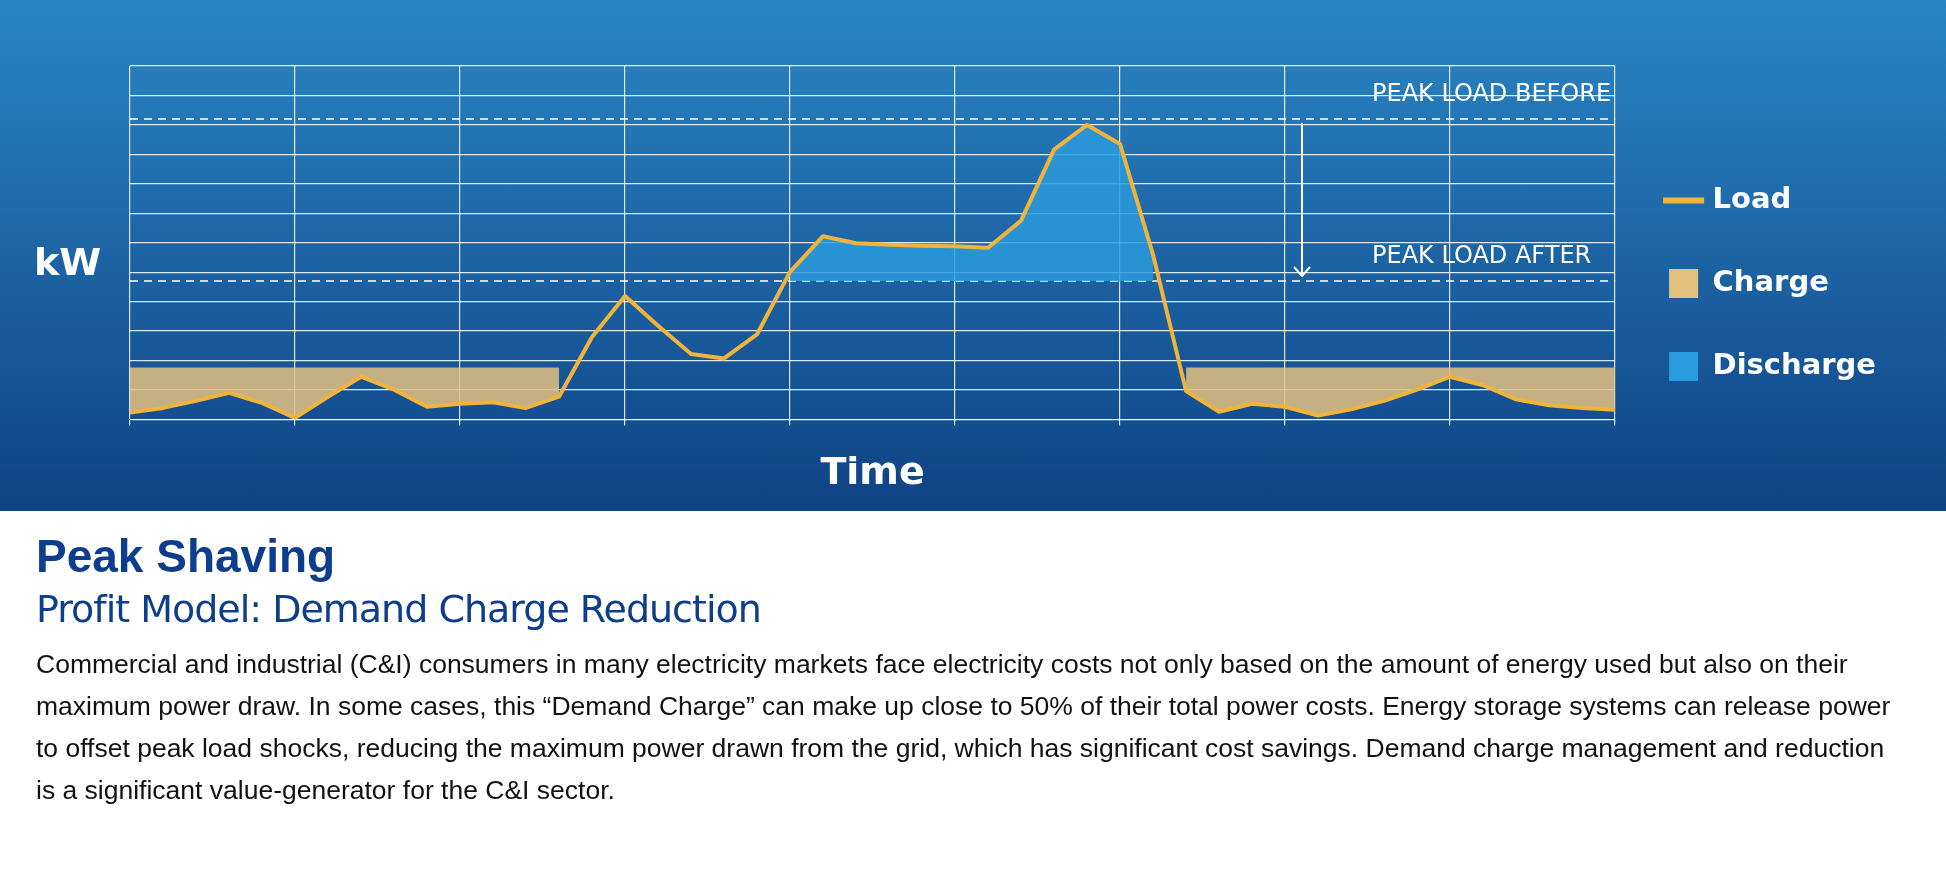 This screenshot has width=1946, height=888. I want to click on x-axis-title: Time, so click(872, 471).